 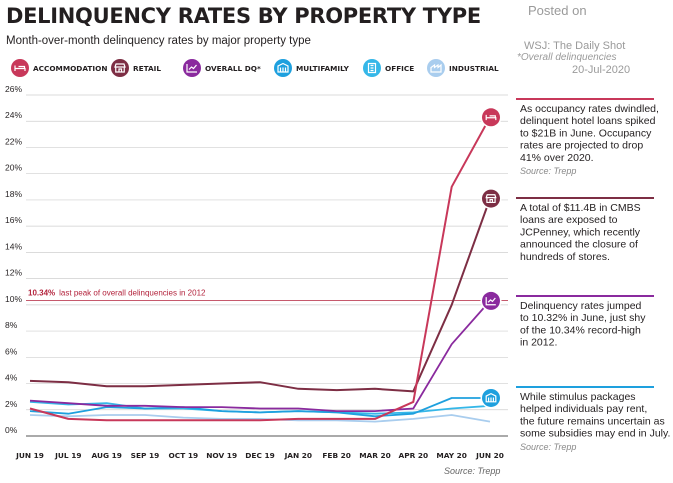 What do you see at coordinates (557, 158) in the screenshot?
I see `annotation-line: 41% over 2020.` at bounding box center [557, 158].